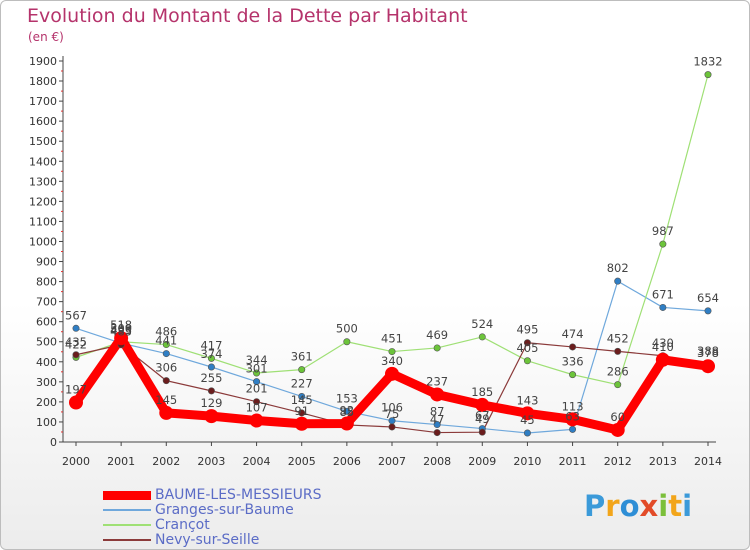 The width and height of the screenshot is (750, 550). What do you see at coordinates (347, 461) in the screenshot?
I see `x-tick-label: 2006` at bounding box center [347, 461].